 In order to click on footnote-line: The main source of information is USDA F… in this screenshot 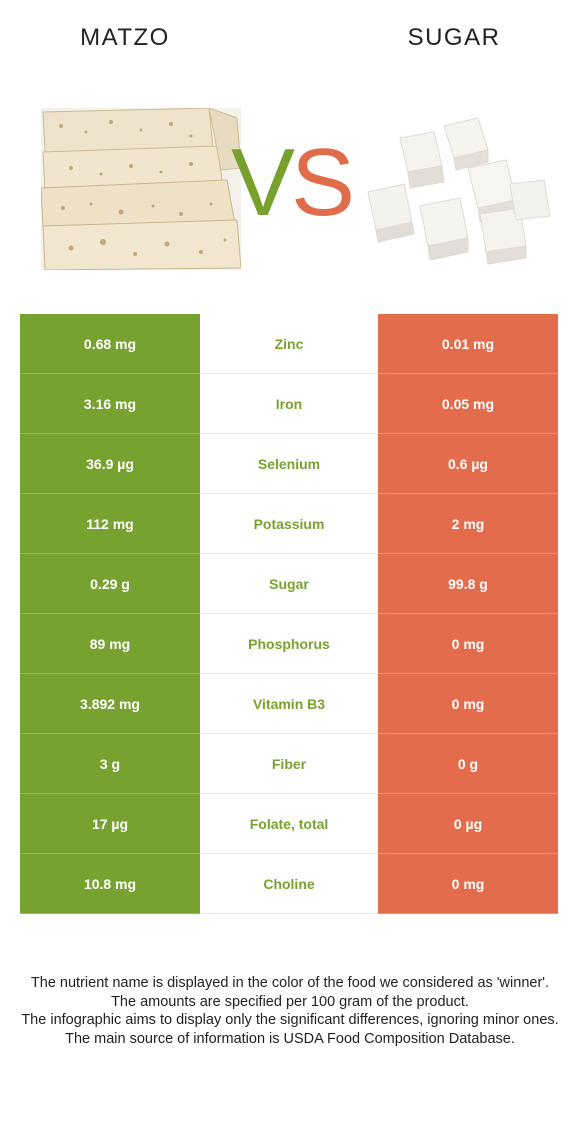, I will do `click(290, 1038)`.